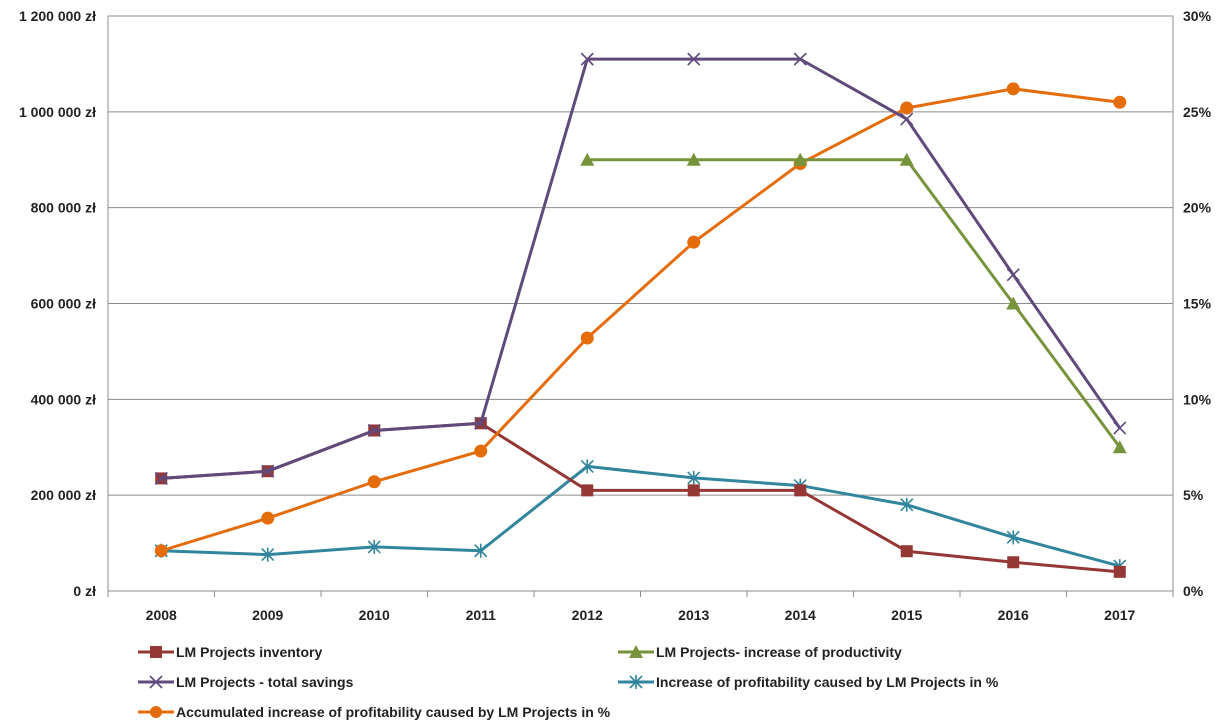  Describe the element at coordinates (374, 615) in the screenshot. I see `x-axis-tick-label: 2010` at that location.